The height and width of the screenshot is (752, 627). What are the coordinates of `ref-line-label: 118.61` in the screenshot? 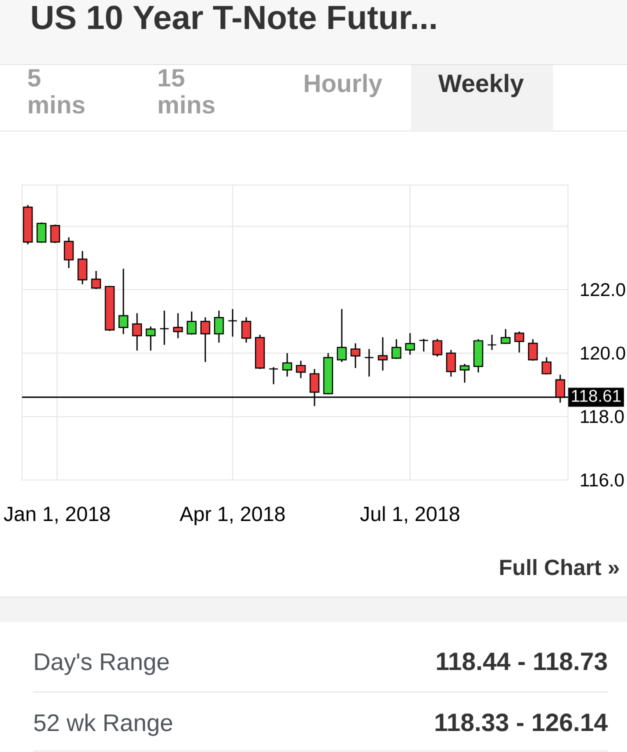 It's located at (596, 396).